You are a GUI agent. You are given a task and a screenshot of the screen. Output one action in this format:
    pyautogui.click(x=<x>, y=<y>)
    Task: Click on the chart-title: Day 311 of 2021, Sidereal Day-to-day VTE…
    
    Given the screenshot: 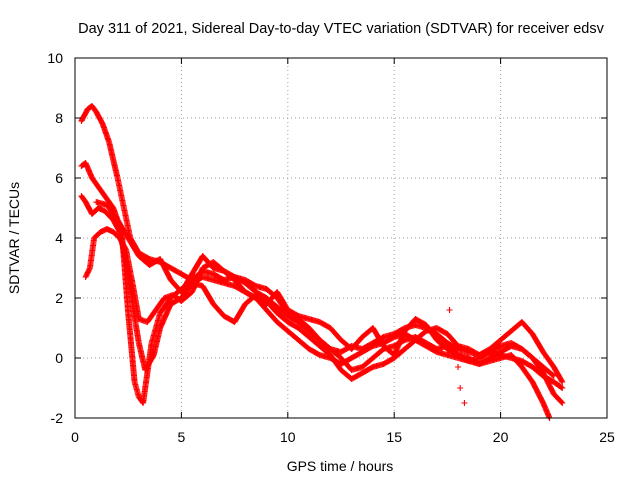 What is the action you would take?
    pyautogui.click(x=341, y=29)
    